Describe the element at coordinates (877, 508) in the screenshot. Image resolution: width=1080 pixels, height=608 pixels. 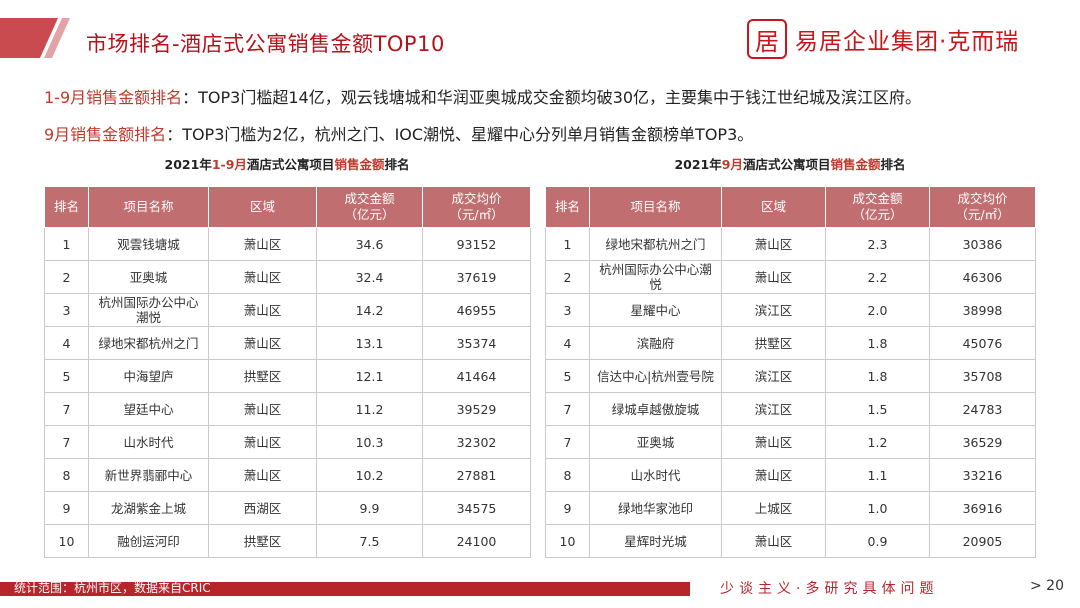
I see `table-cell: 1.0` at that location.